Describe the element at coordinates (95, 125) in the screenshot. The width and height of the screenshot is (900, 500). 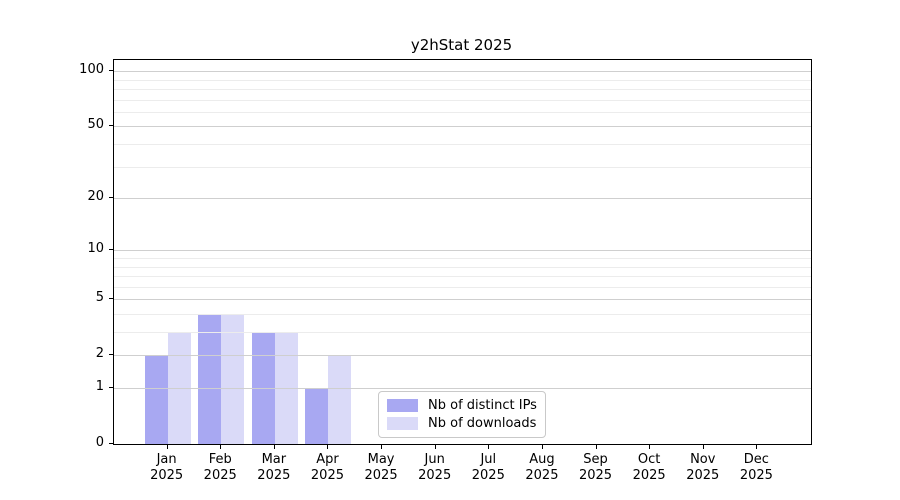
I see `y-axis-tick-label: 50` at that location.